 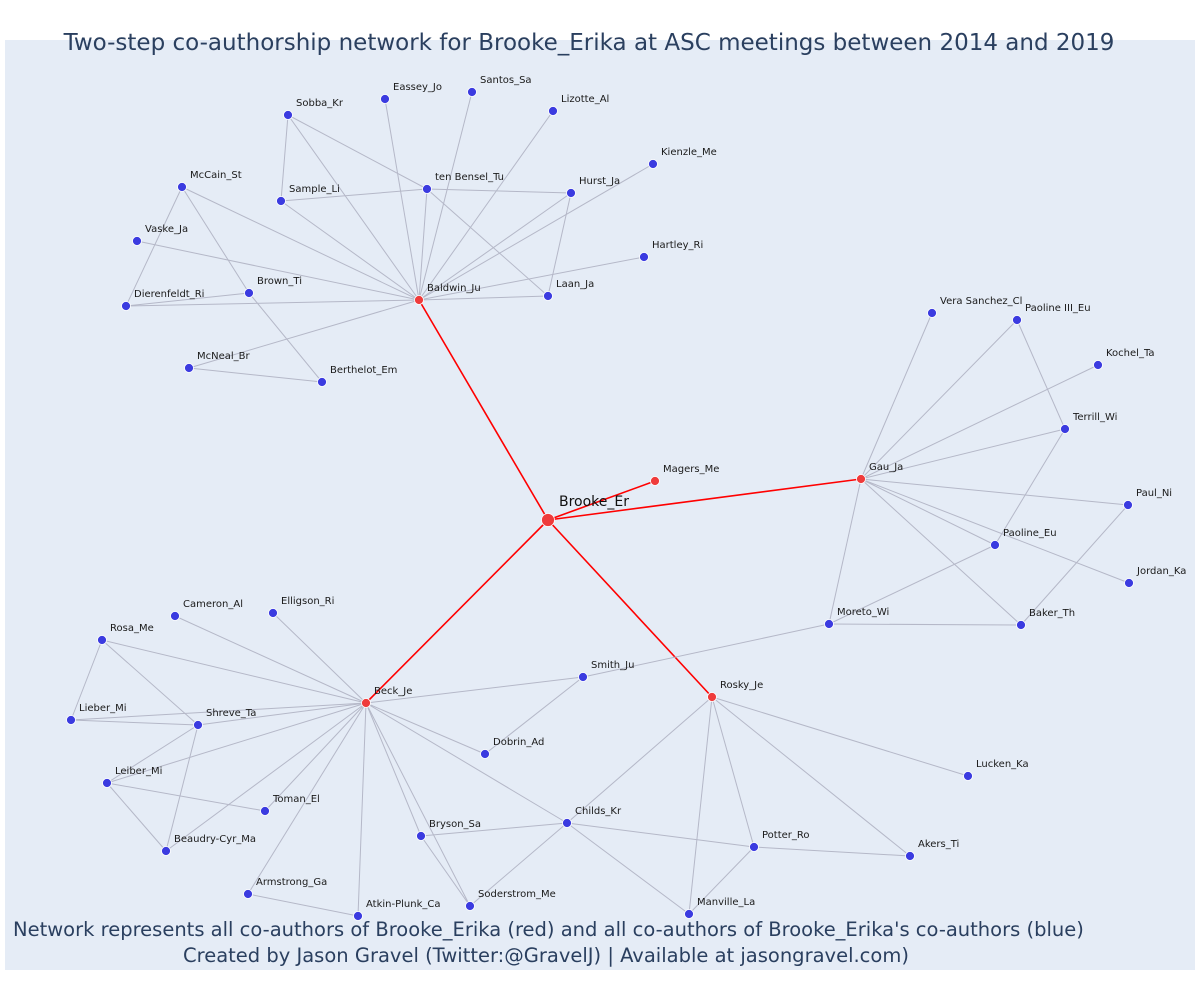 What do you see at coordinates (1098, 365) in the screenshot?
I see `node-kochel-ta` at bounding box center [1098, 365].